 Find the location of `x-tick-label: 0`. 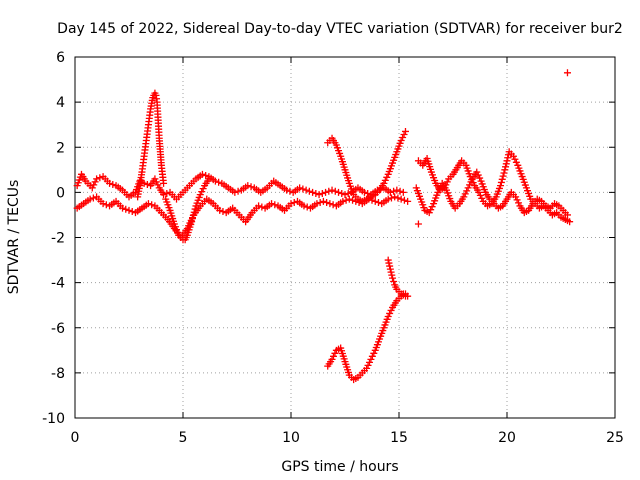

x-tick-label: 0 is located at coordinates (75, 438).